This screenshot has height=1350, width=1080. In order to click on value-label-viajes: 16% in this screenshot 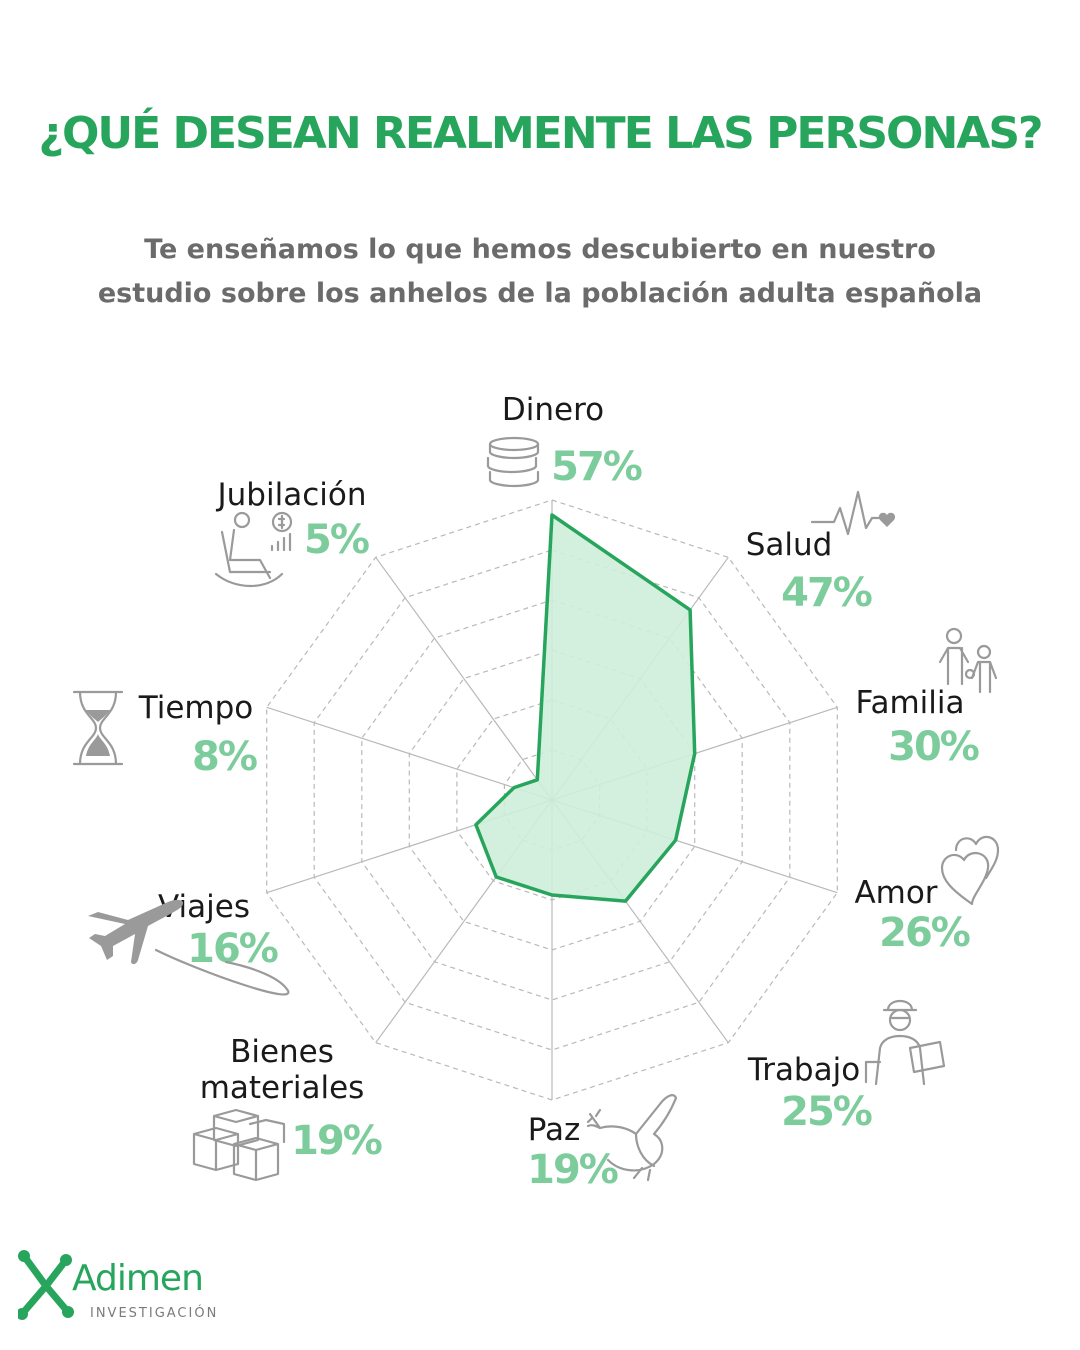, I will do `click(232, 949)`.